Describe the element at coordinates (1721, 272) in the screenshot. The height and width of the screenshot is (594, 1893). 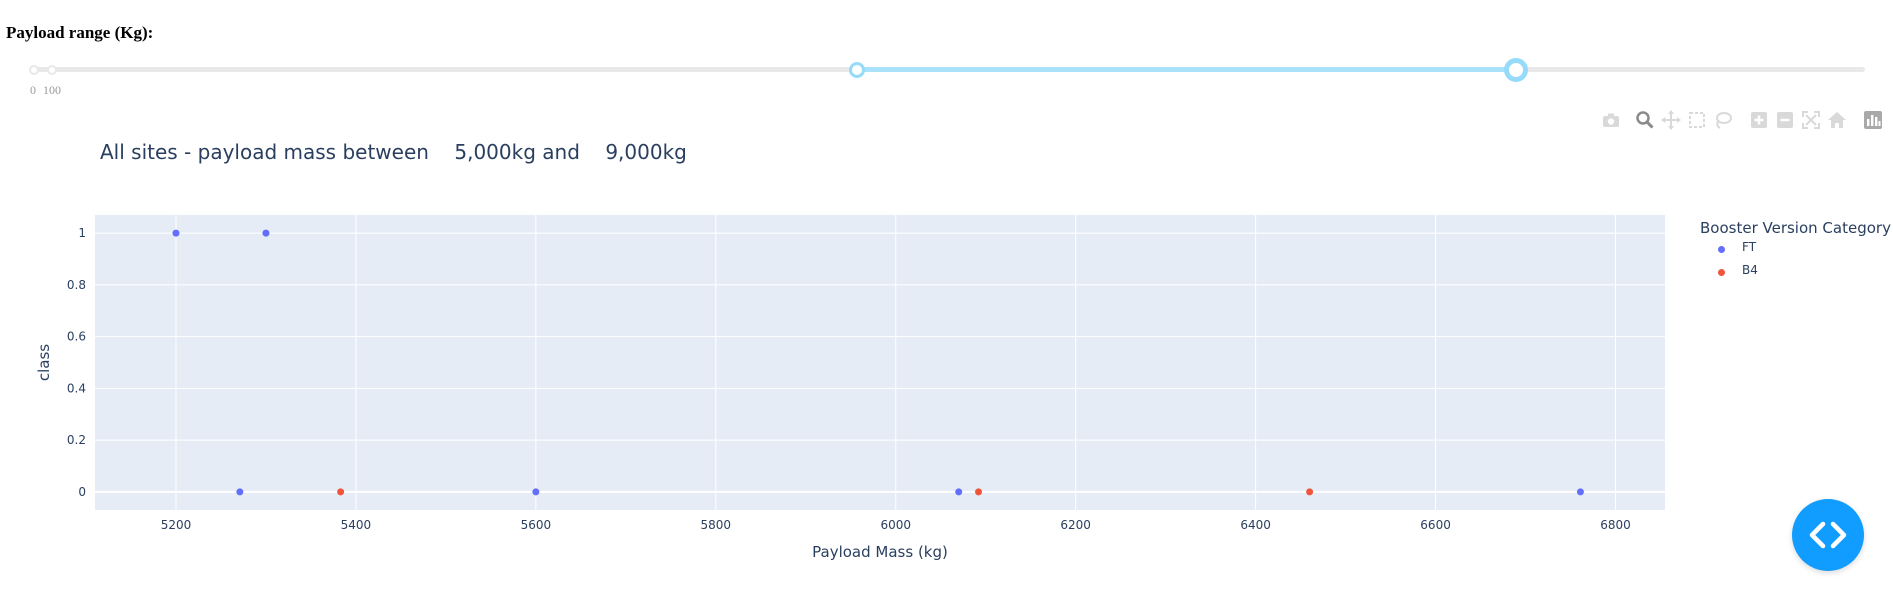
I see `legend-marker-b4` at that location.